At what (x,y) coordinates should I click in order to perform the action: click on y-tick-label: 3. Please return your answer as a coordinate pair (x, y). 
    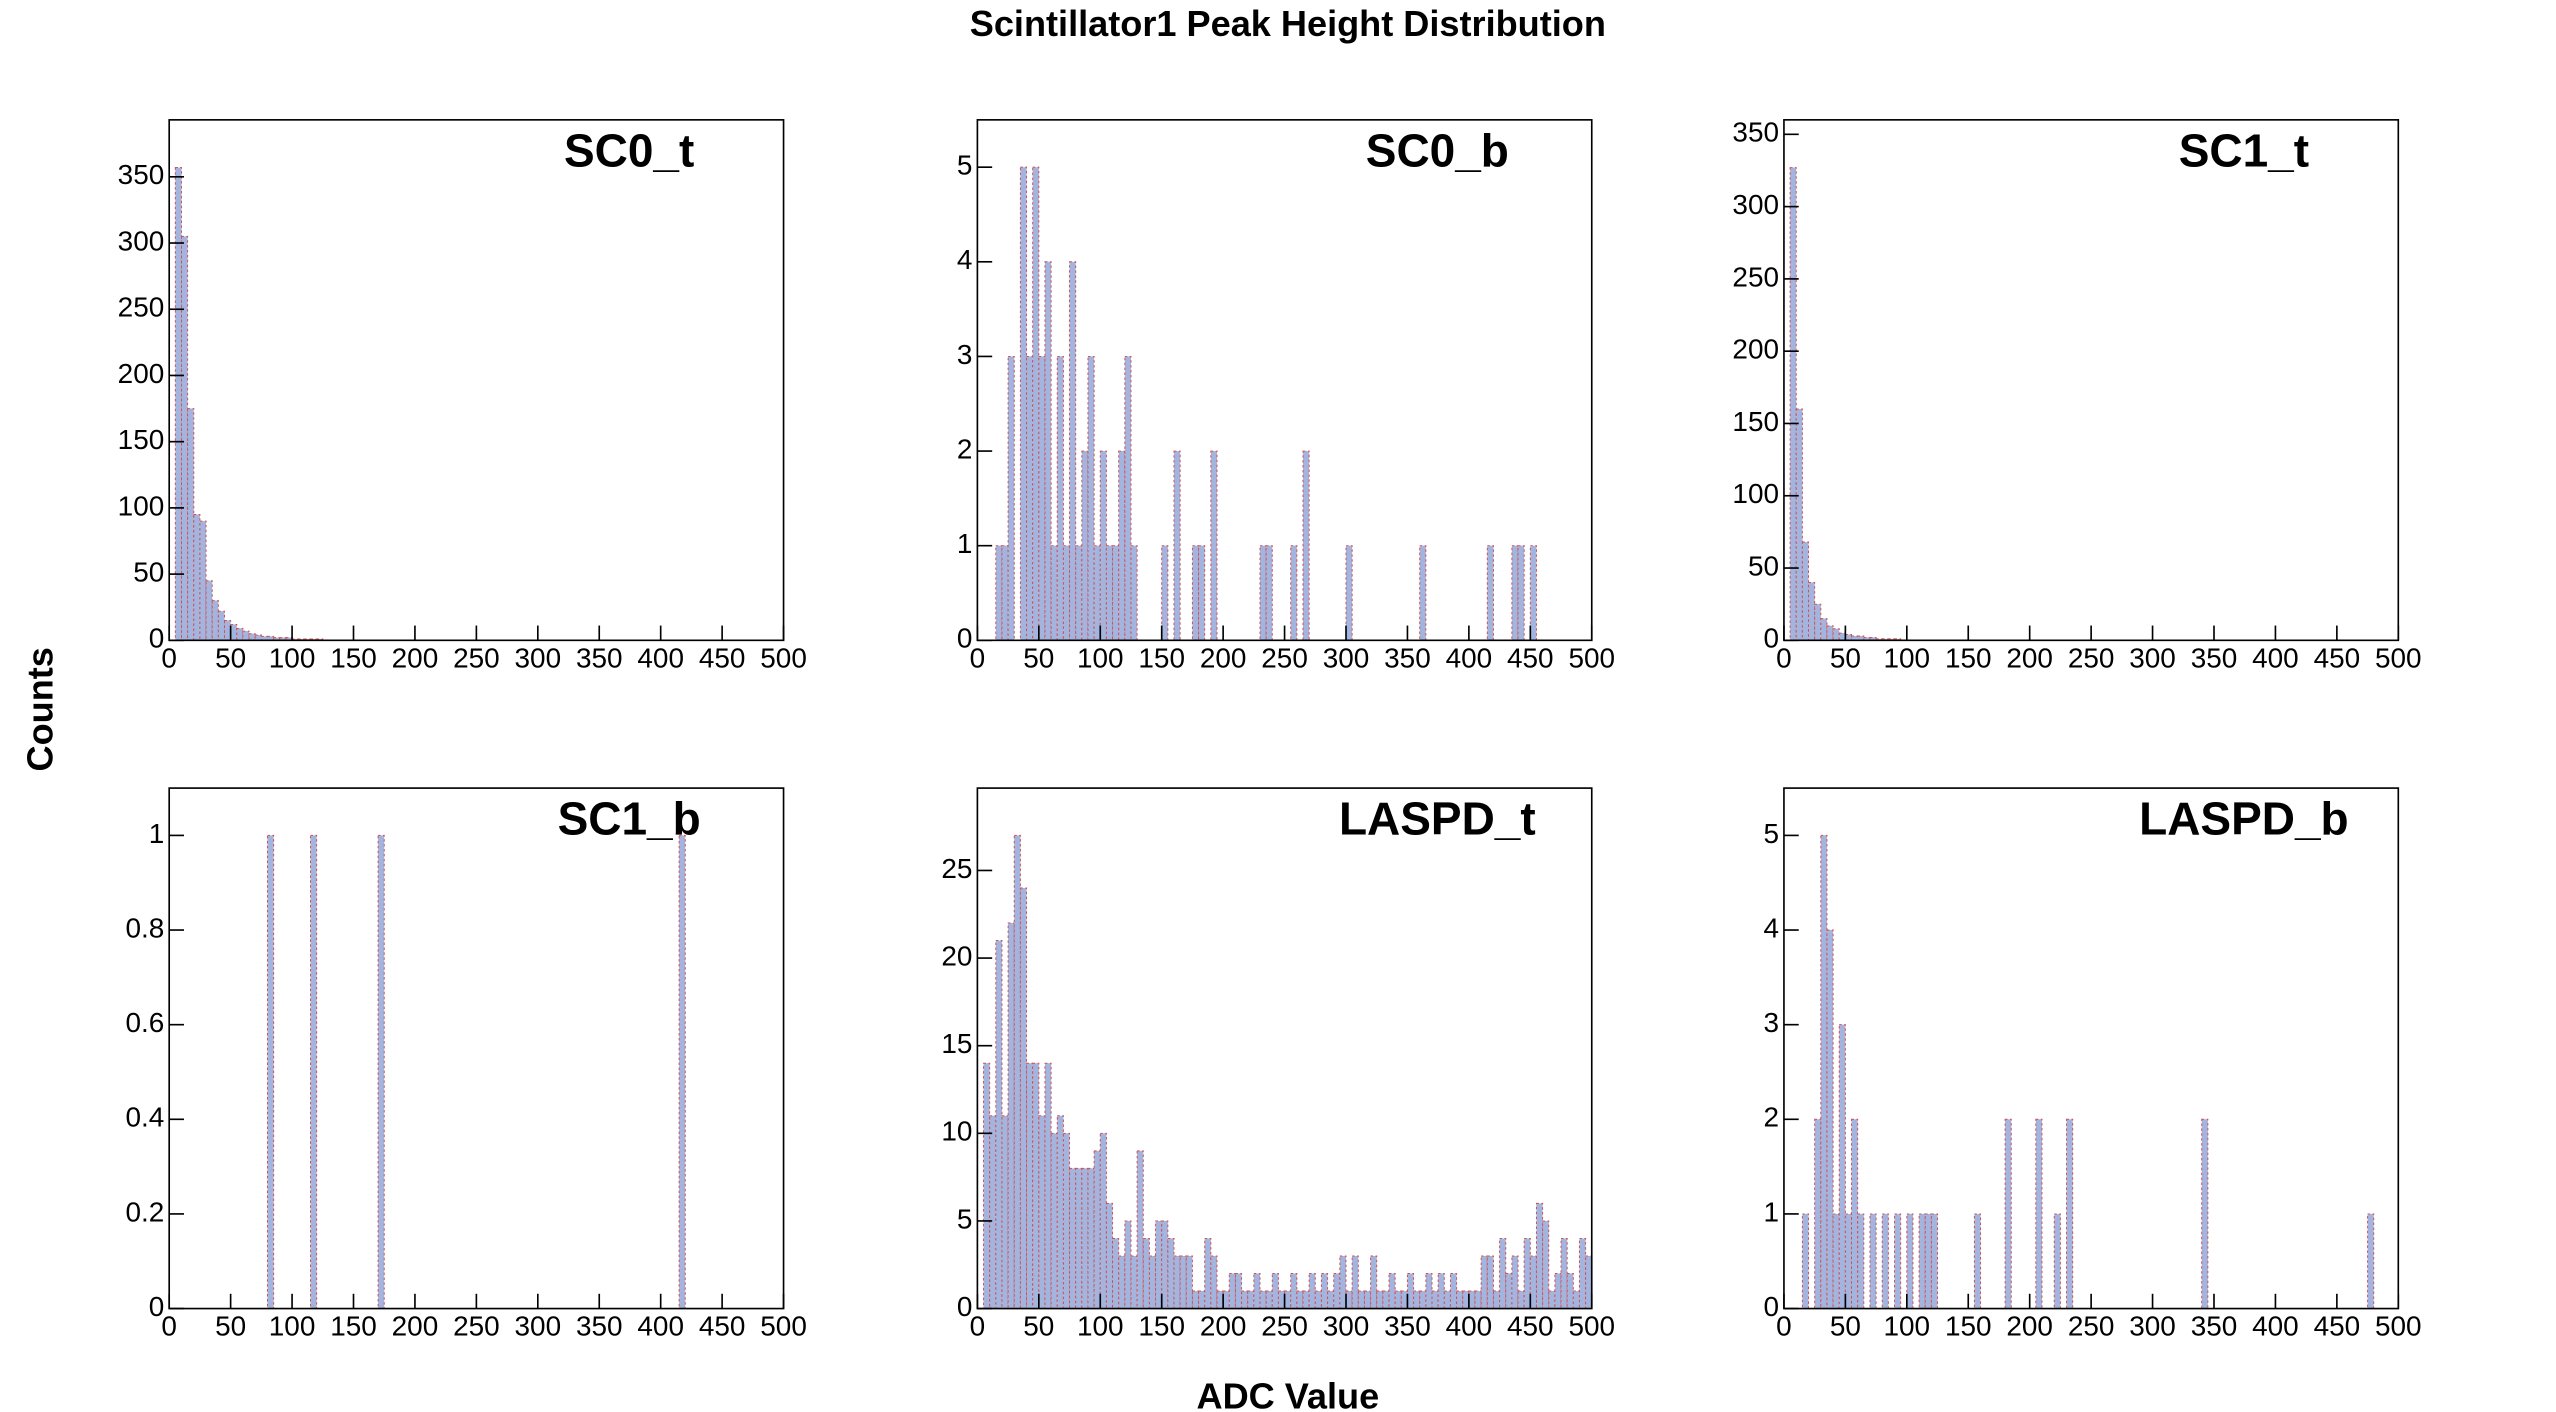
    Looking at the image, I should click on (1771, 1022).